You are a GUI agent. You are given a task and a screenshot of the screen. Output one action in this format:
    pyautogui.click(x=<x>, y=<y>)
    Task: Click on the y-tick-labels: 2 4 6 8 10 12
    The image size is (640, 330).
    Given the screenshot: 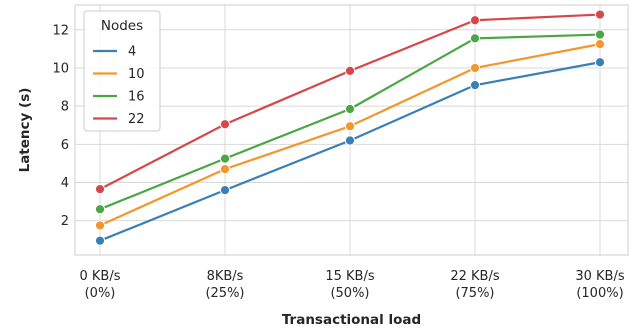 What is the action you would take?
    pyautogui.click(x=60, y=126)
    